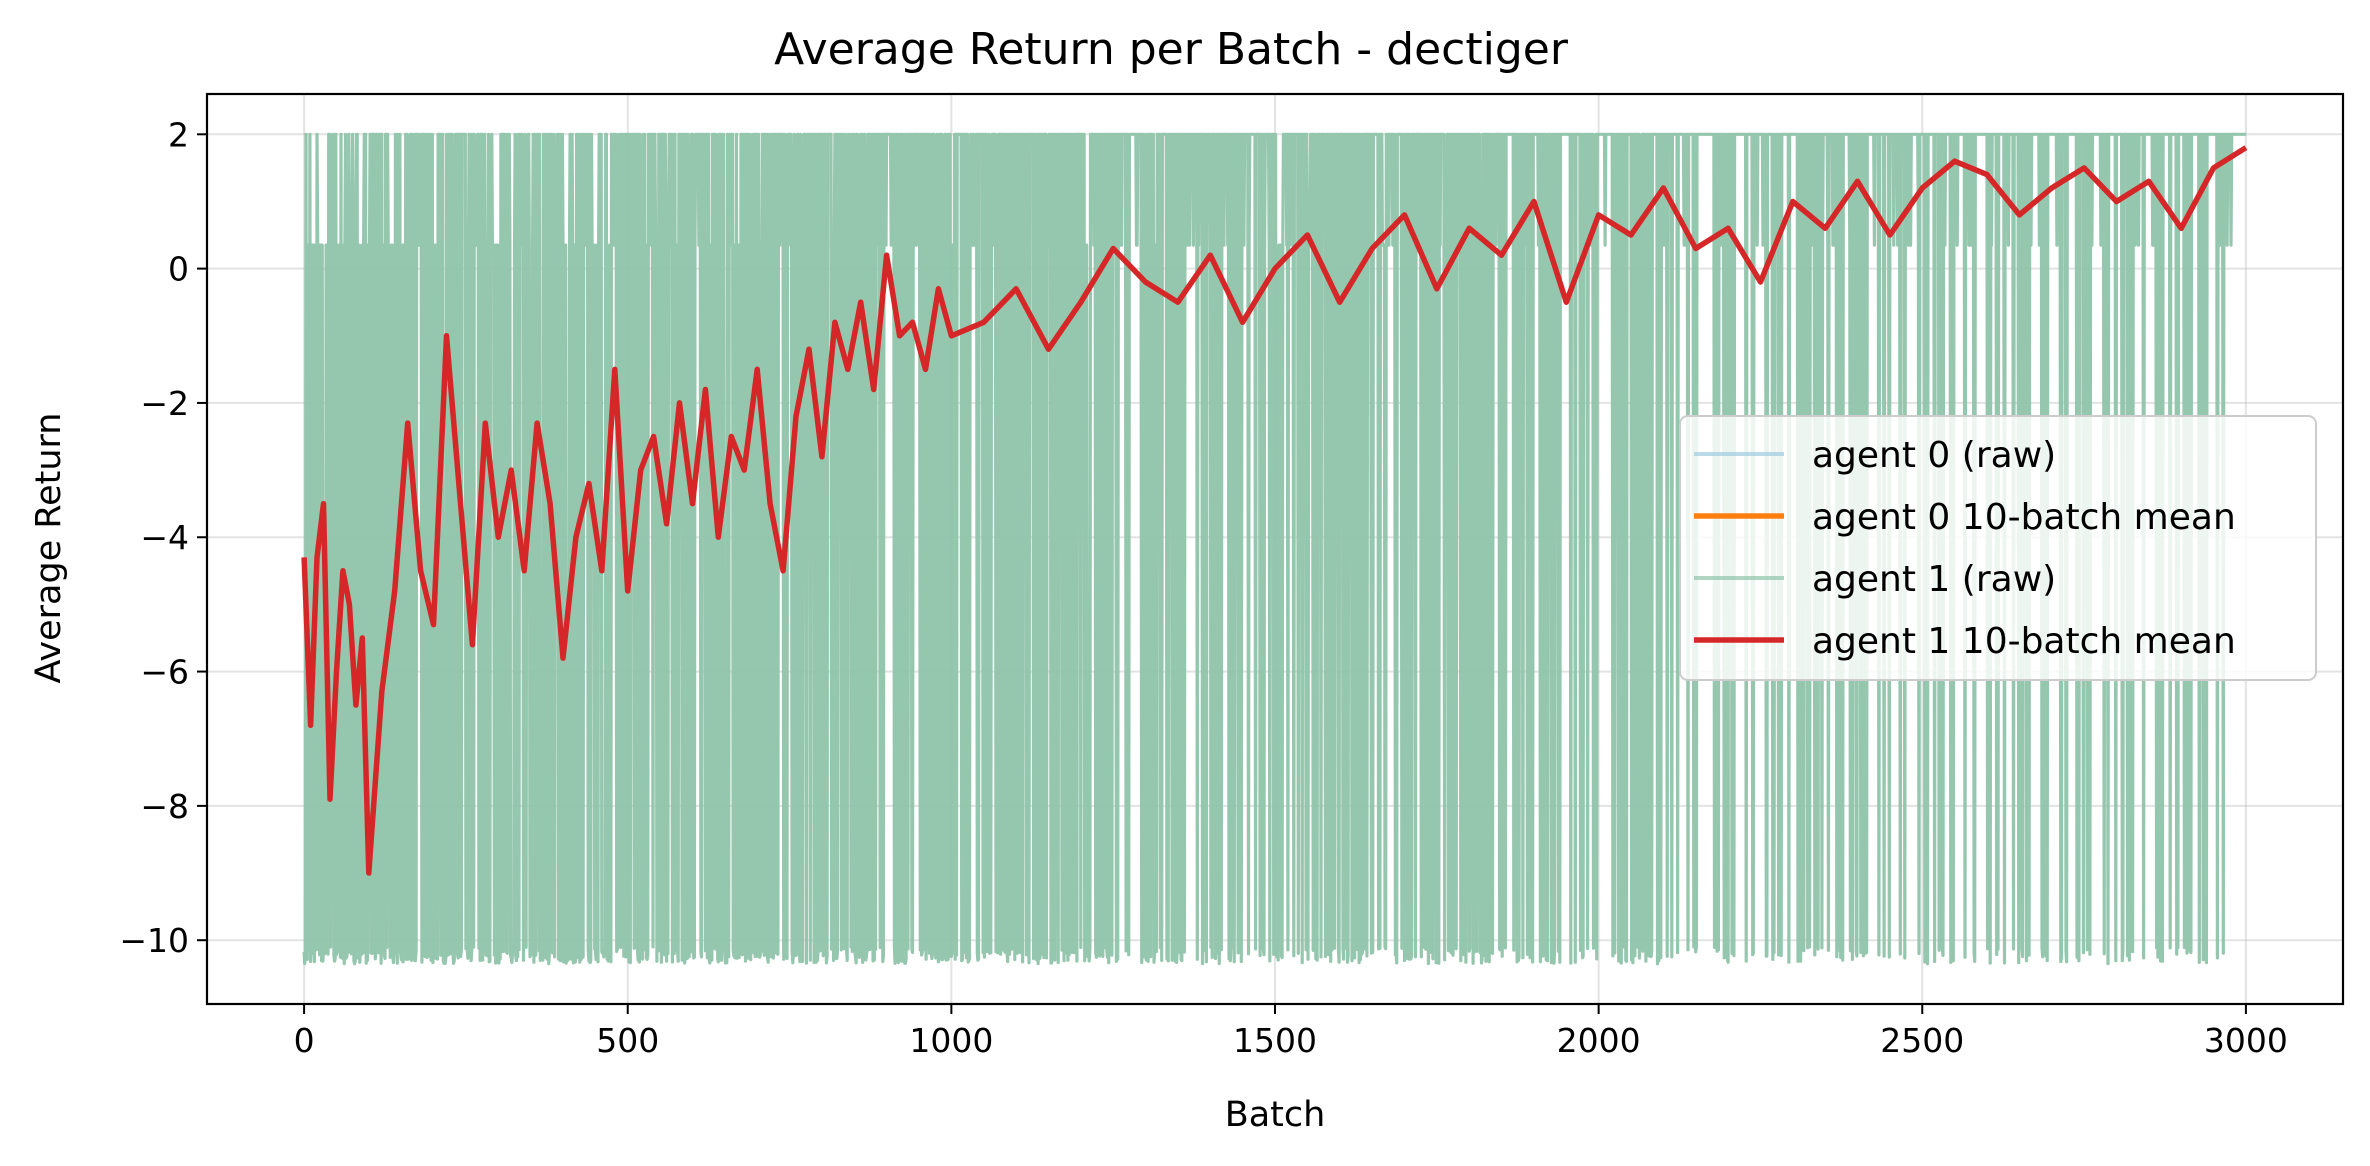  What do you see at coordinates (304, 1040) in the screenshot?
I see `x-tick-label: 0` at bounding box center [304, 1040].